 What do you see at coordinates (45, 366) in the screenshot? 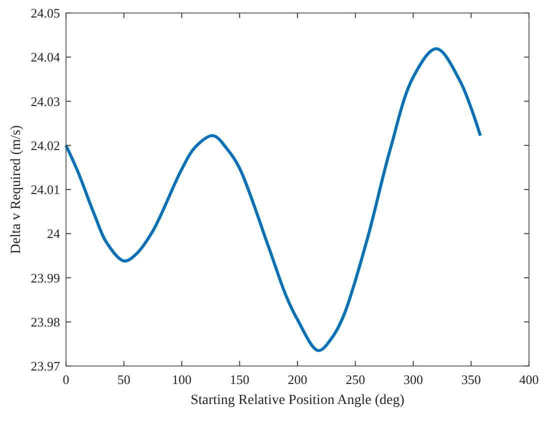
I see `y-tick-label: 23.97` at bounding box center [45, 366].